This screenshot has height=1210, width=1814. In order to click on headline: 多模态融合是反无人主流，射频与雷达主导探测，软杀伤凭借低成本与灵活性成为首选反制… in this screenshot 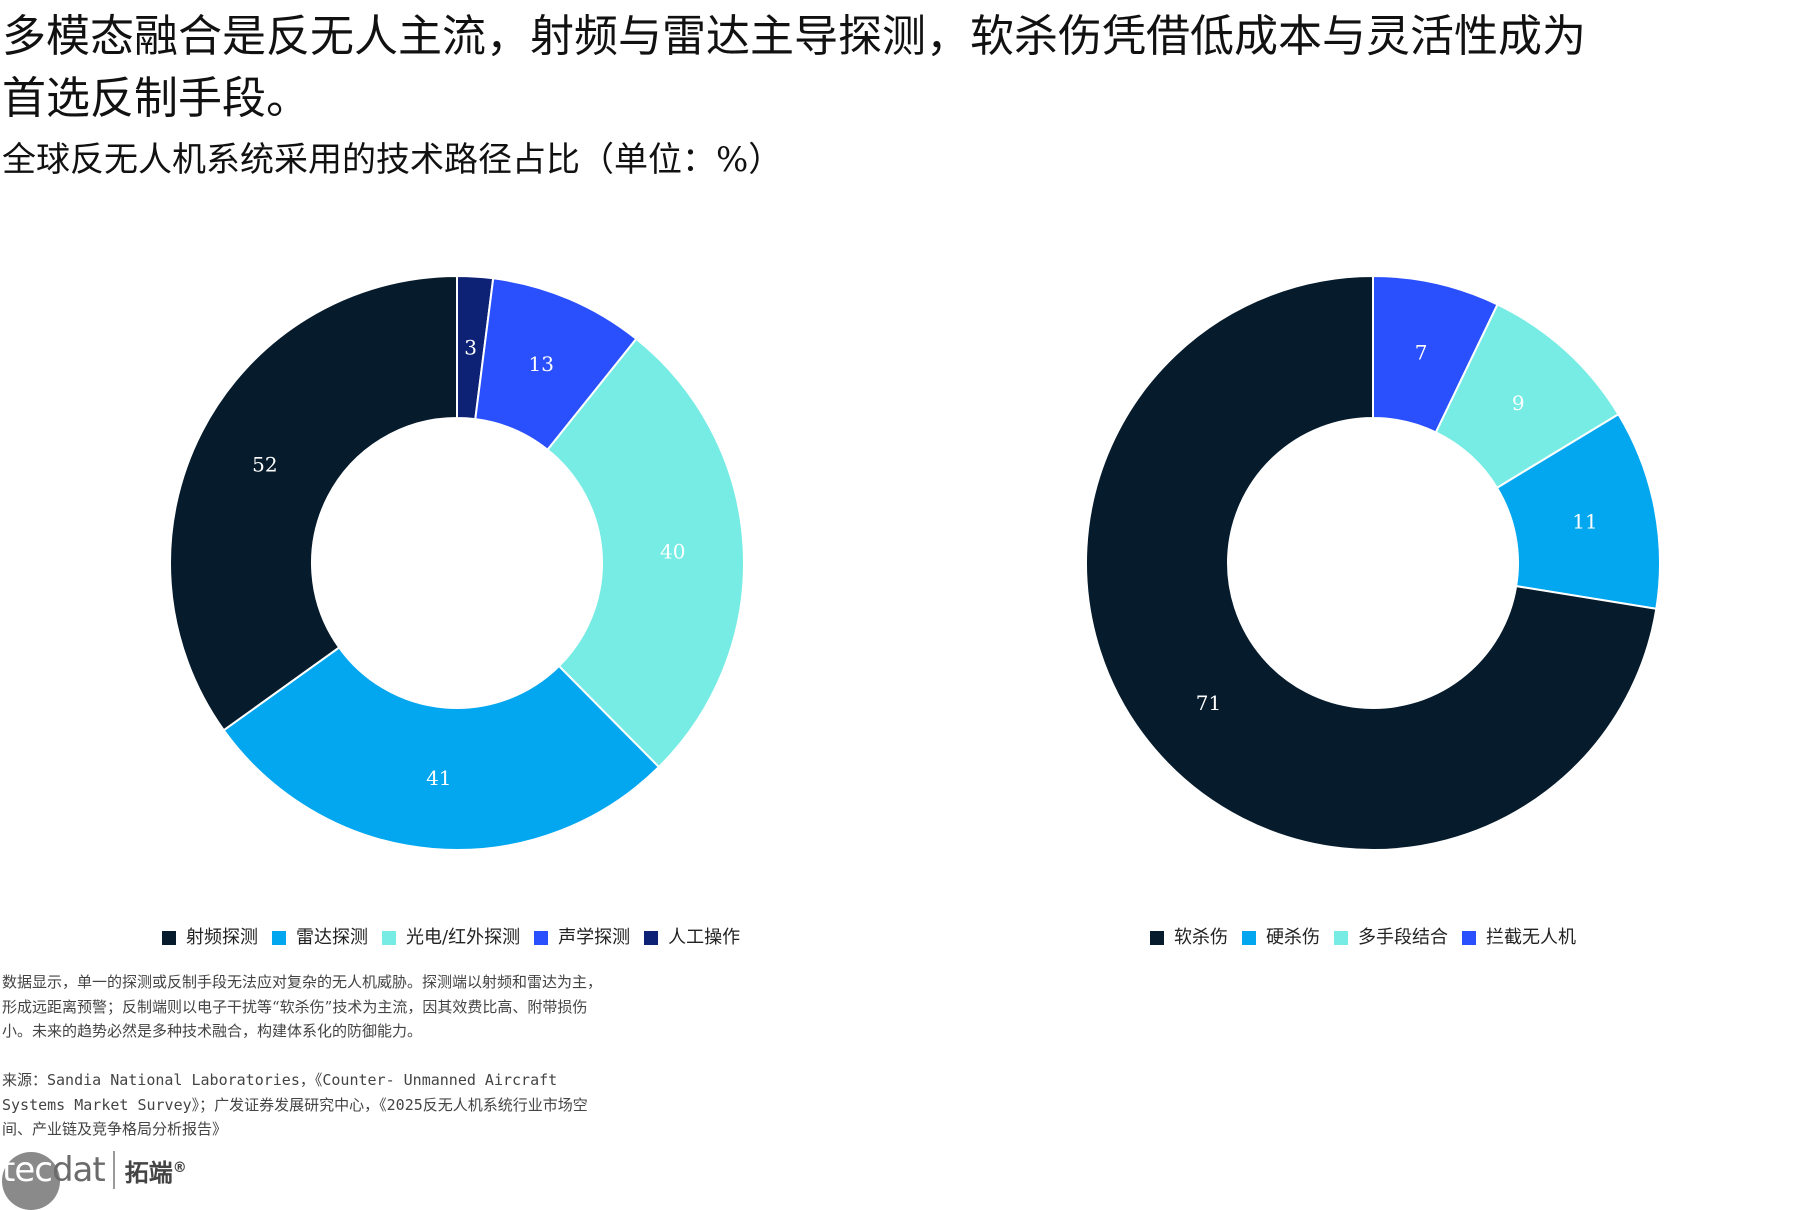, I will do `click(794, 67)`.